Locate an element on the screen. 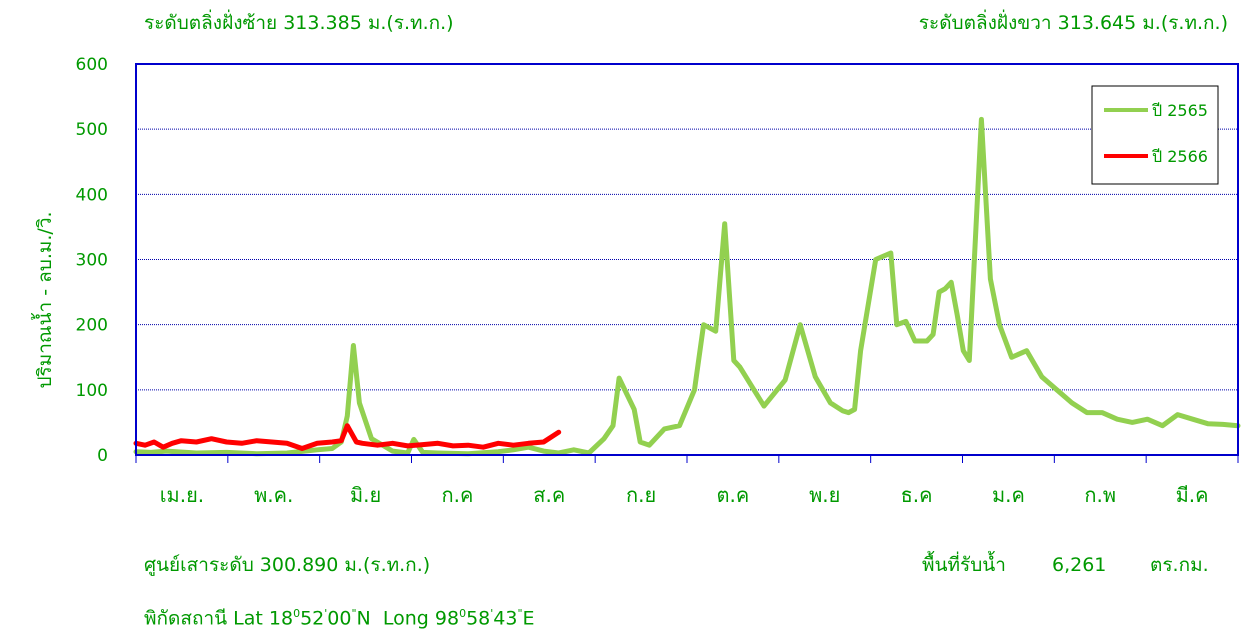 The width and height of the screenshot is (1242, 636). x-month-label: มี.ค is located at coordinates (1192, 495).